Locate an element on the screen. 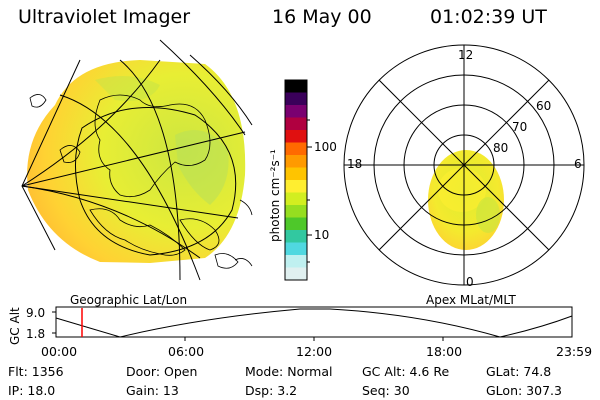 This screenshot has width=600, height=400. apex-caption: Apex MLat/MLT is located at coordinates (471, 300).